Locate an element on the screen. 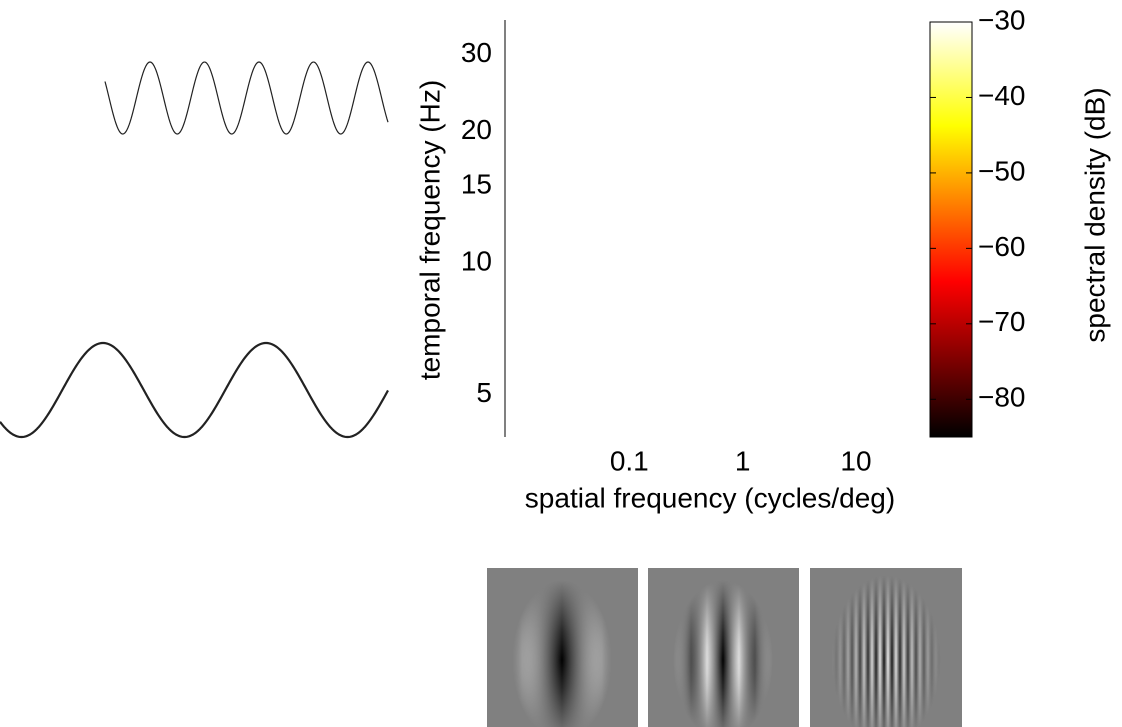 The image size is (1122, 727). y-tick-label: 20 is located at coordinates (476, 129).